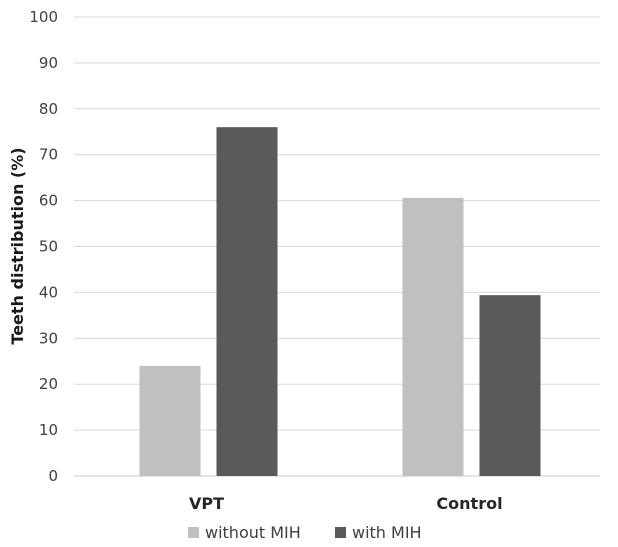 The height and width of the screenshot is (547, 618). I want to click on x-category-label: Control, so click(469, 503).